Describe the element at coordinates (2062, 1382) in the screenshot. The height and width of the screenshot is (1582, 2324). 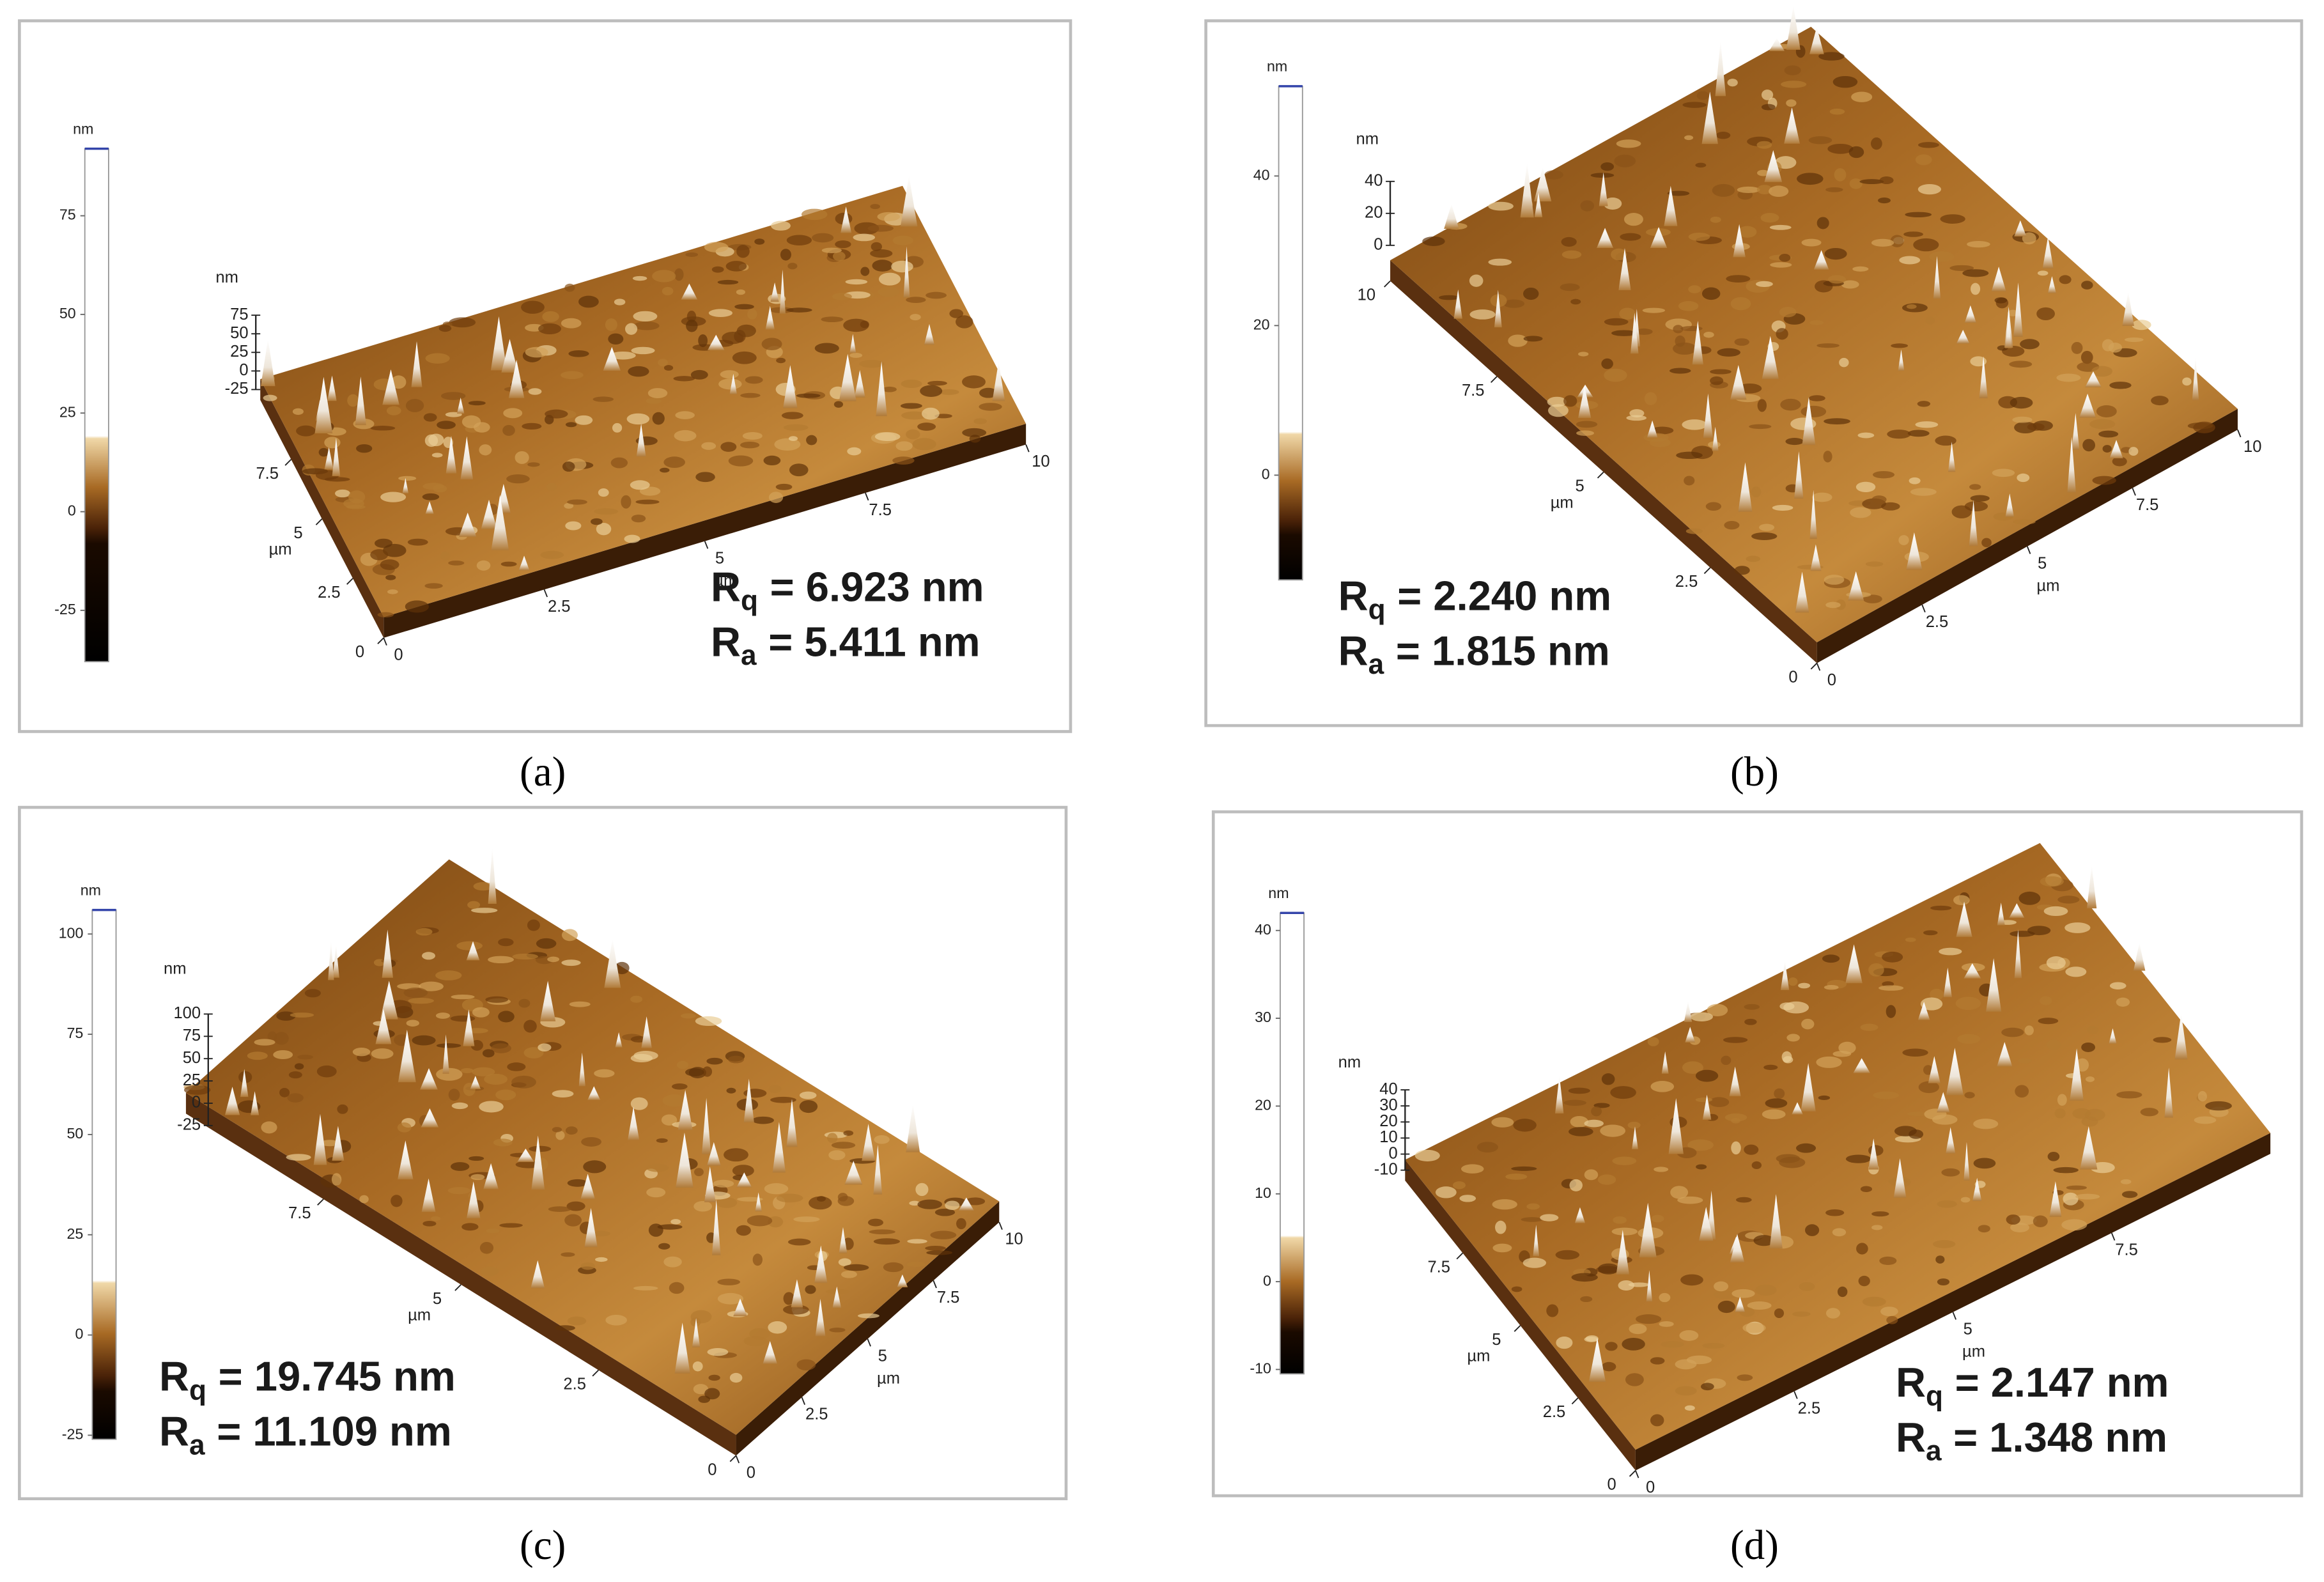
I see `roughness-text: = 2.147 nm` at that location.